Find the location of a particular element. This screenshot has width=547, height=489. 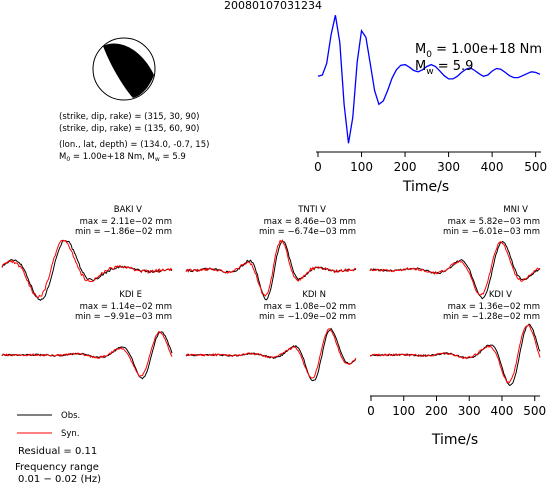

station-max: max = 2.11e−02 mm is located at coordinates (126, 222).